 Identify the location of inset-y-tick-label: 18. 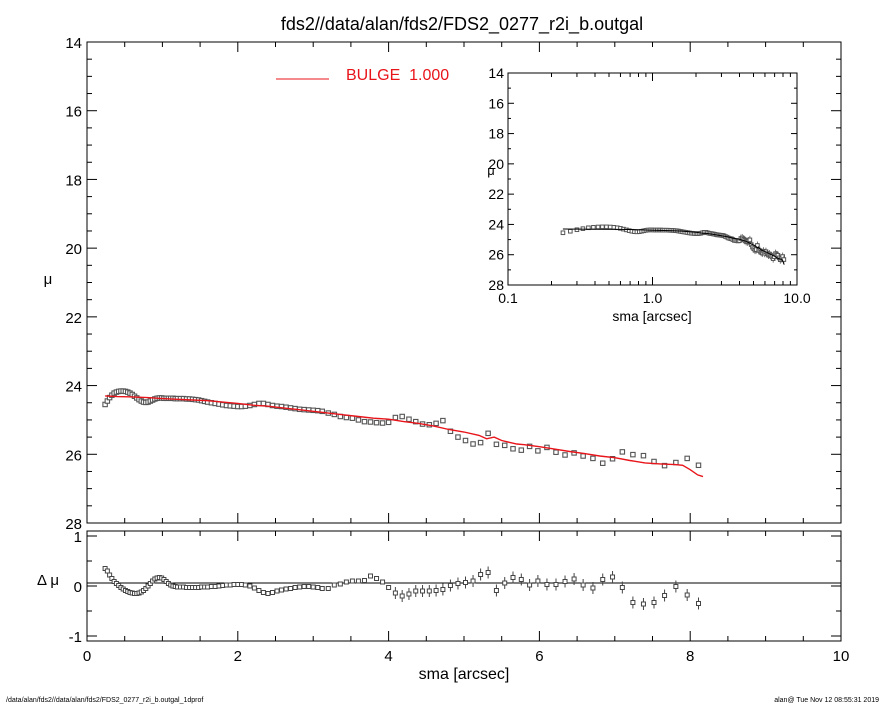
(496, 134).